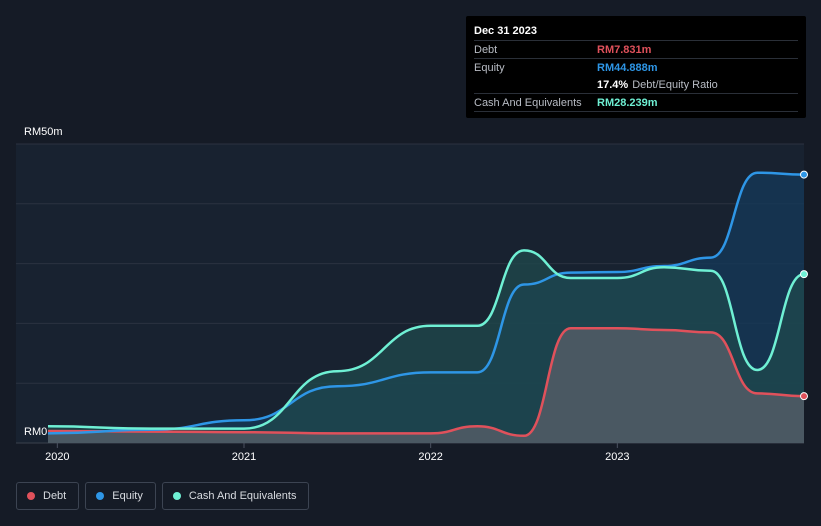 This screenshot has height=526, width=821. Describe the element at coordinates (624, 49) in the screenshot. I see `tooltip-debt-value: RM7.831m` at that location.